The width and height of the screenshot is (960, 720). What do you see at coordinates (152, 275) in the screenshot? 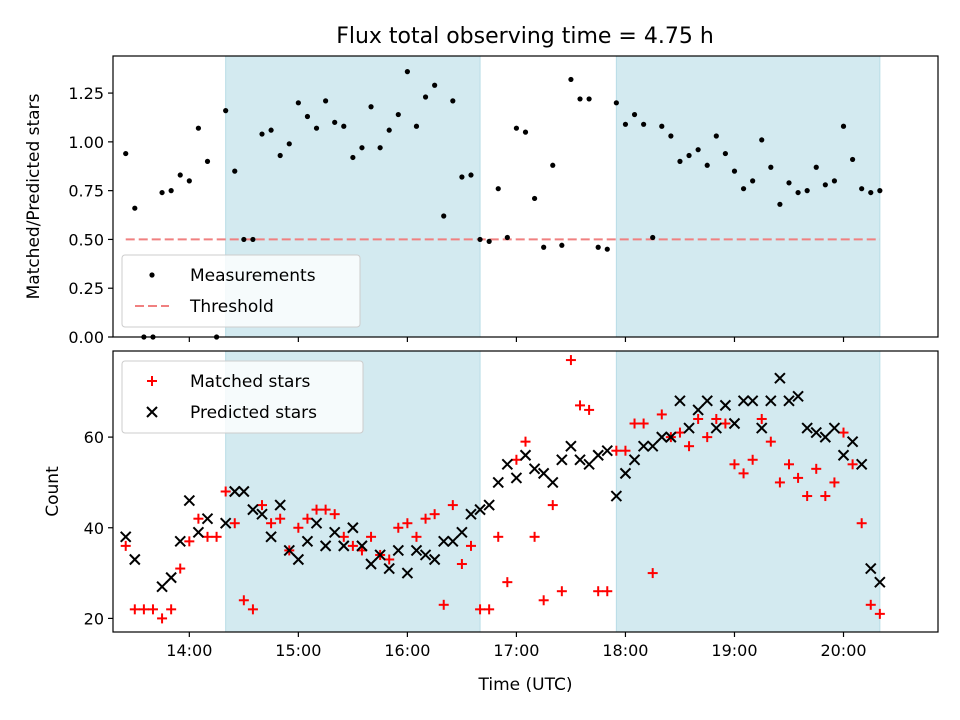
I see `legend-key-measurements` at bounding box center [152, 275].